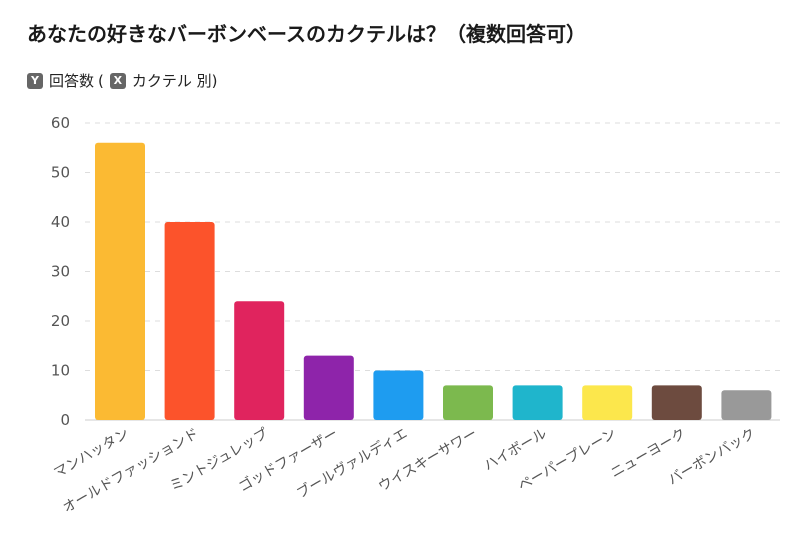  I want to click on legend: Y 回答数 ( X カクテル 別), so click(122, 80).